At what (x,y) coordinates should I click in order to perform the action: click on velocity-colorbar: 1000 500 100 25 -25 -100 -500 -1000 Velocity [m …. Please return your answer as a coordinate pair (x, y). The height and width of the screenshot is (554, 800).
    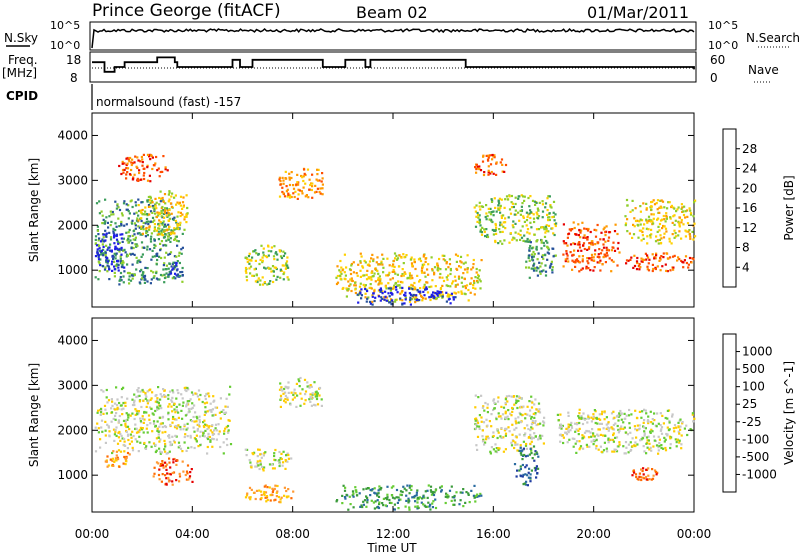
    Looking at the image, I should click on (759, 413).